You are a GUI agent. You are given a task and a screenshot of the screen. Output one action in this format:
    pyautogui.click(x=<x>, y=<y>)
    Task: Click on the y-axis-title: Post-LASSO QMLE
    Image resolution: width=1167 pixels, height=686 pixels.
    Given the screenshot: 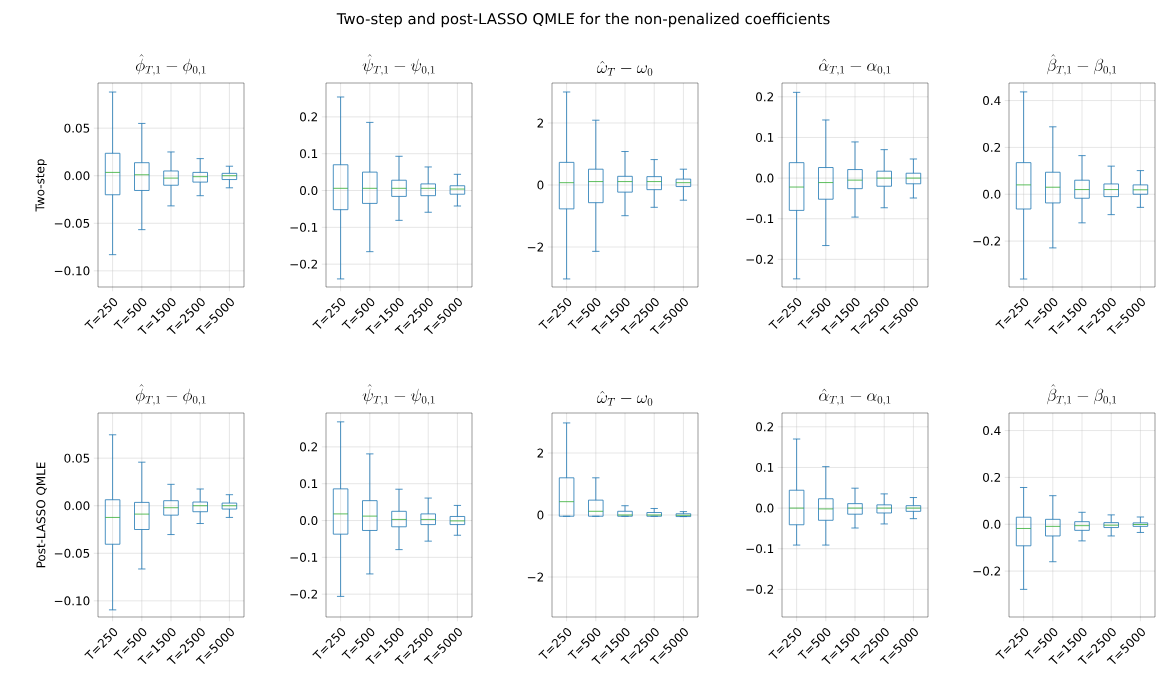 What is the action you would take?
    pyautogui.click(x=41, y=515)
    